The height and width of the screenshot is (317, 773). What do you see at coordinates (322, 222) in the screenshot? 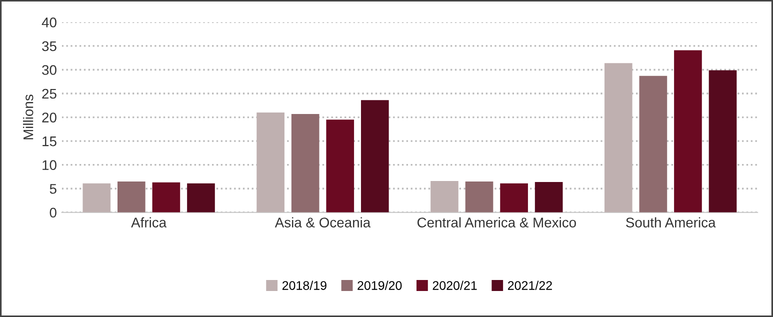
I see `x-tick-label: Asia & Oceania` at bounding box center [322, 222].